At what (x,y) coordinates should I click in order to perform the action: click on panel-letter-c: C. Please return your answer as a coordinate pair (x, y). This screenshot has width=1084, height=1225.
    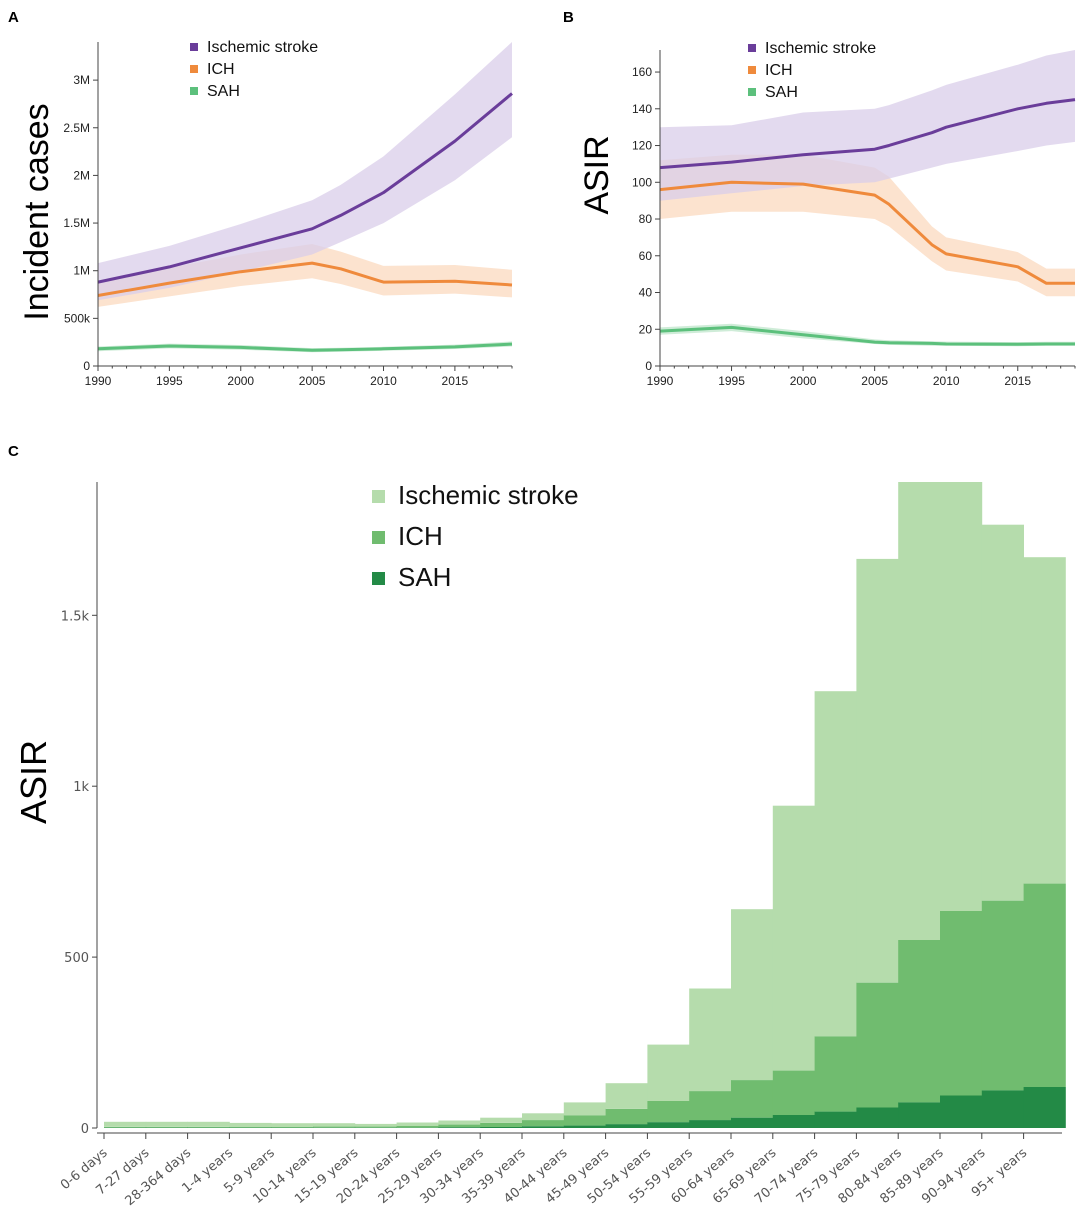
    Looking at the image, I should click on (13, 451).